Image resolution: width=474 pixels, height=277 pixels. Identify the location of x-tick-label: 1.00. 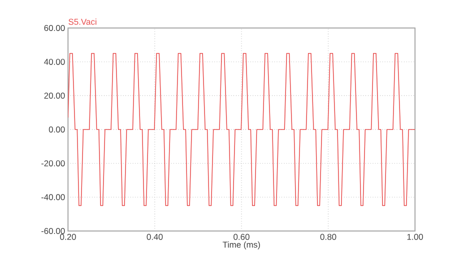
(415, 237).